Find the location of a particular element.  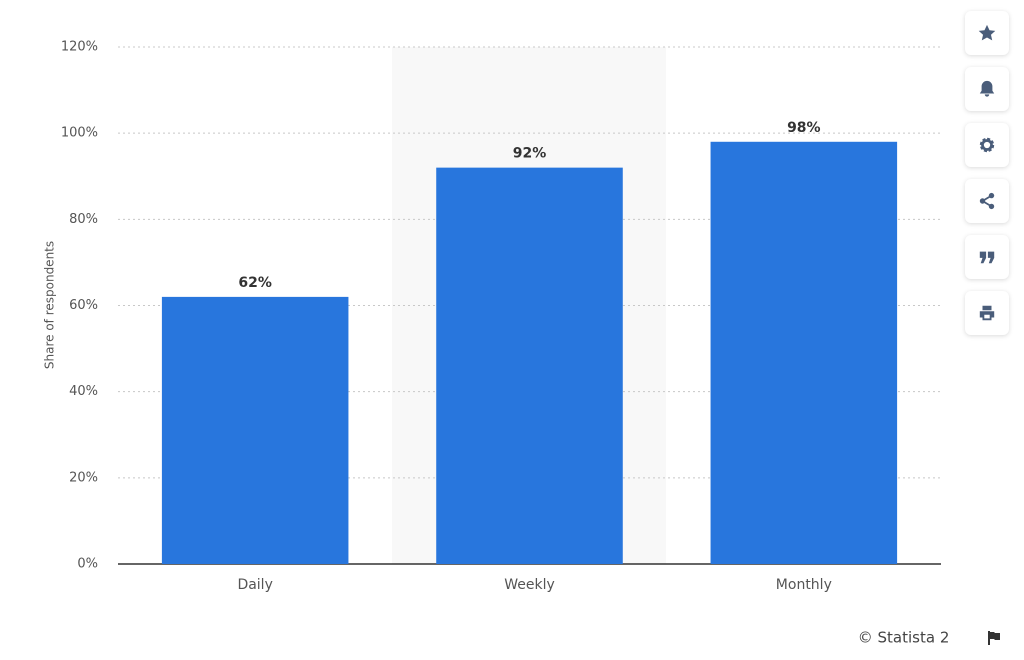

x-tick-label: Weekly is located at coordinates (529, 585).